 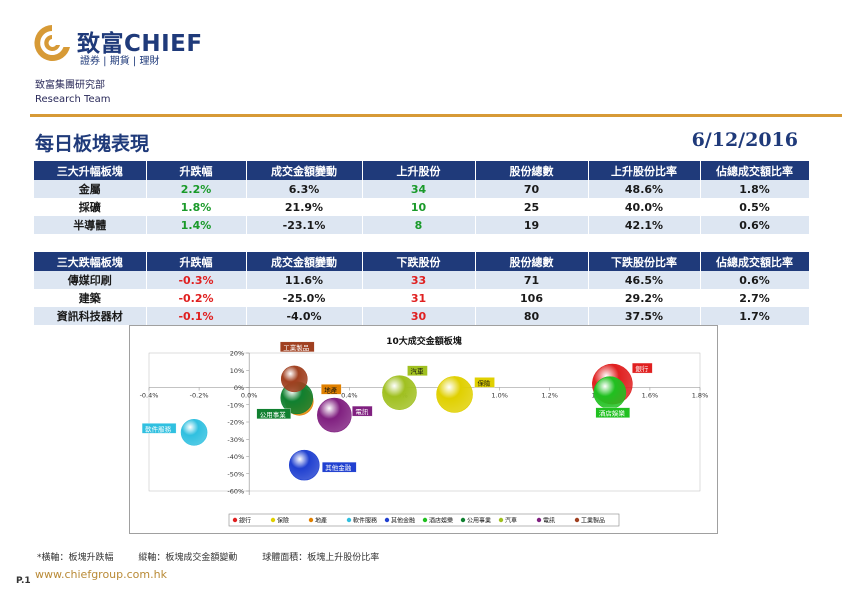 What do you see at coordinates (73, 99) in the screenshot?
I see `department-en: Research Team` at bounding box center [73, 99].